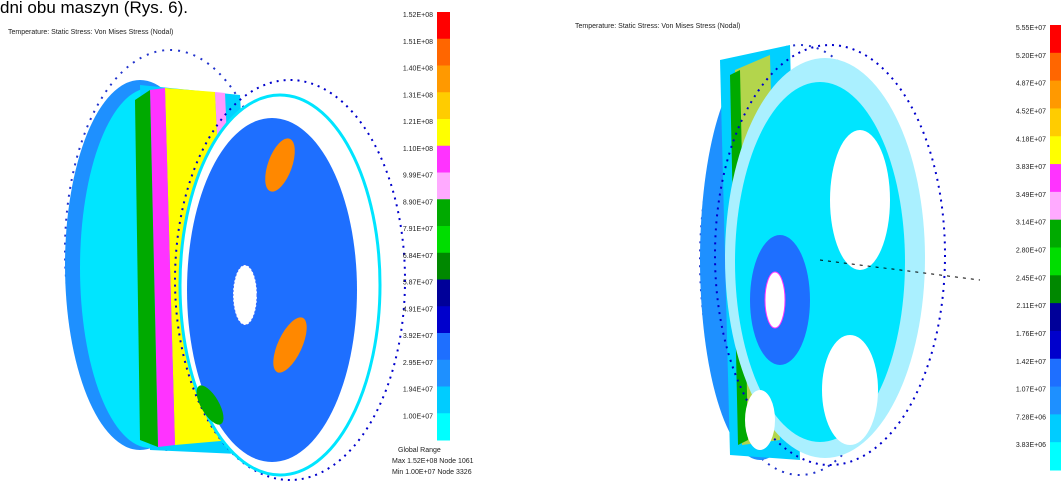  Describe the element at coordinates (418, 309) in the screenshot. I see `colorbar-label: 4.91E+07` at that location.